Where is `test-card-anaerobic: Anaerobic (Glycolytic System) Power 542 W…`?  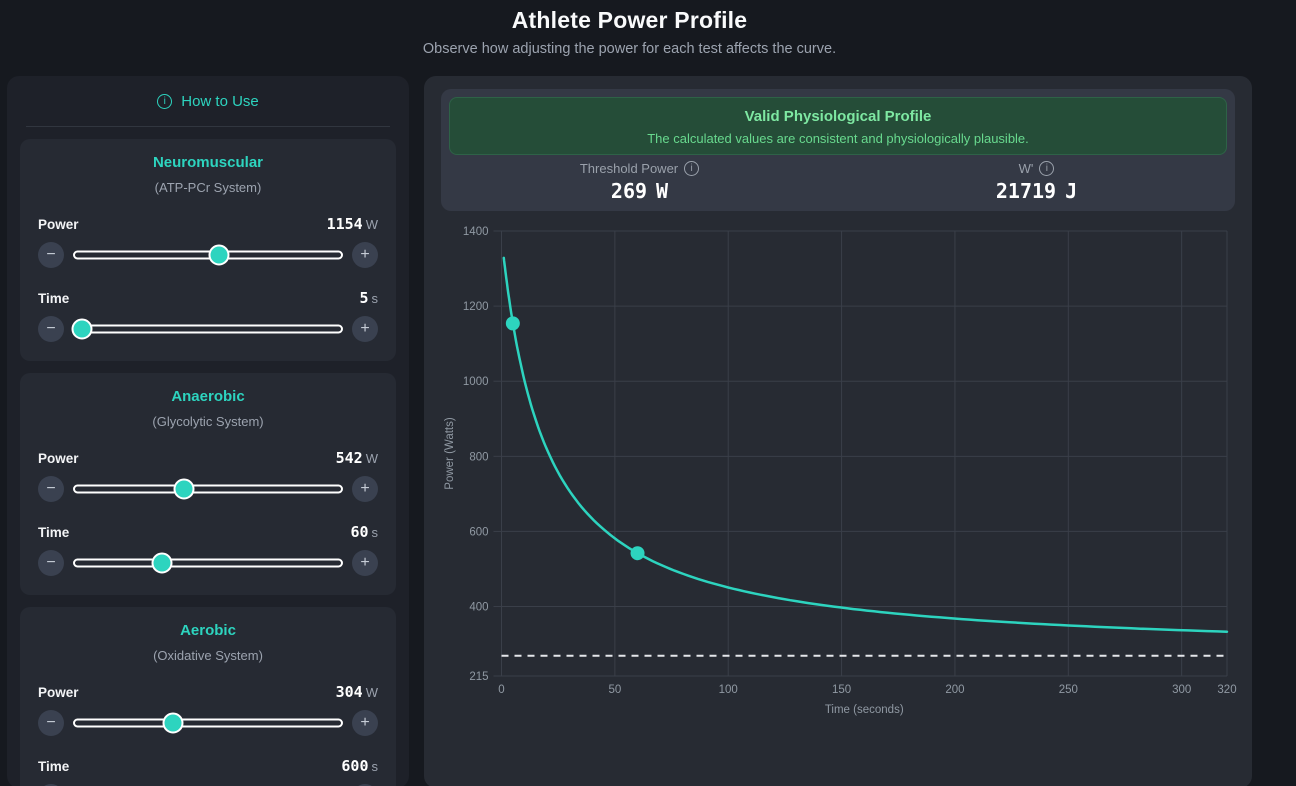 test-card-anaerobic: Anaerobic (Glycolytic System) Power 542 W… is located at coordinates (208, 484).